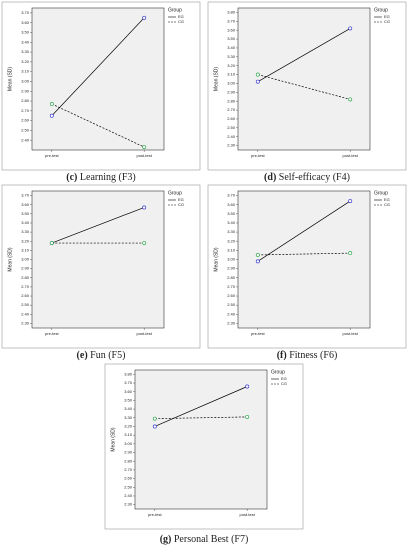  I want to click on caption: (d) Self-efficacy (F4), so click(307, 177).